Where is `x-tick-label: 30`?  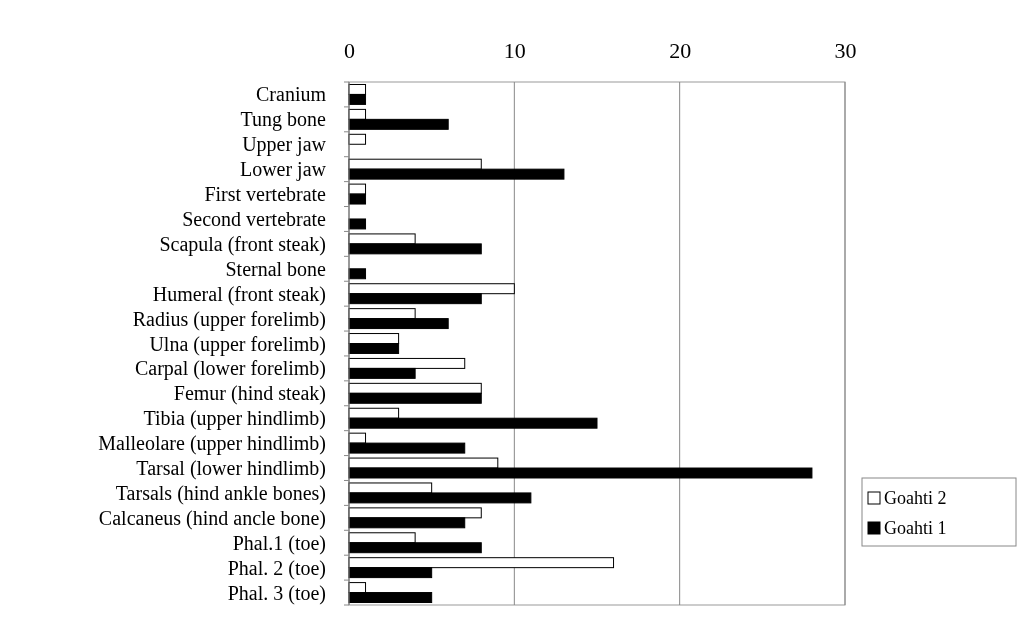
x-tick-label: 30 is located at coordinates (845, 50).